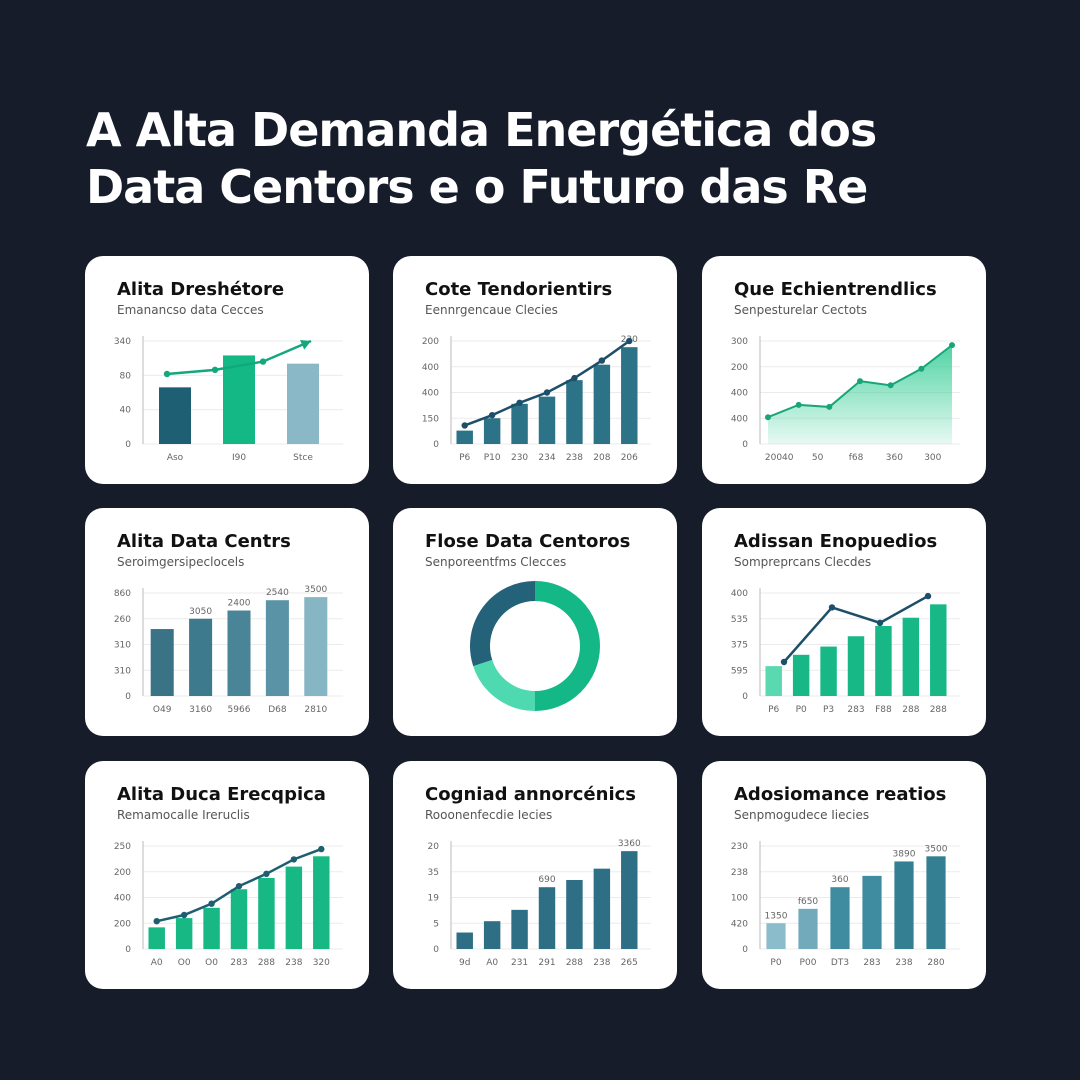  Describe the element at coordinates (519, 458) in the screenshot. I see `x-tick-label: 230` at that location.